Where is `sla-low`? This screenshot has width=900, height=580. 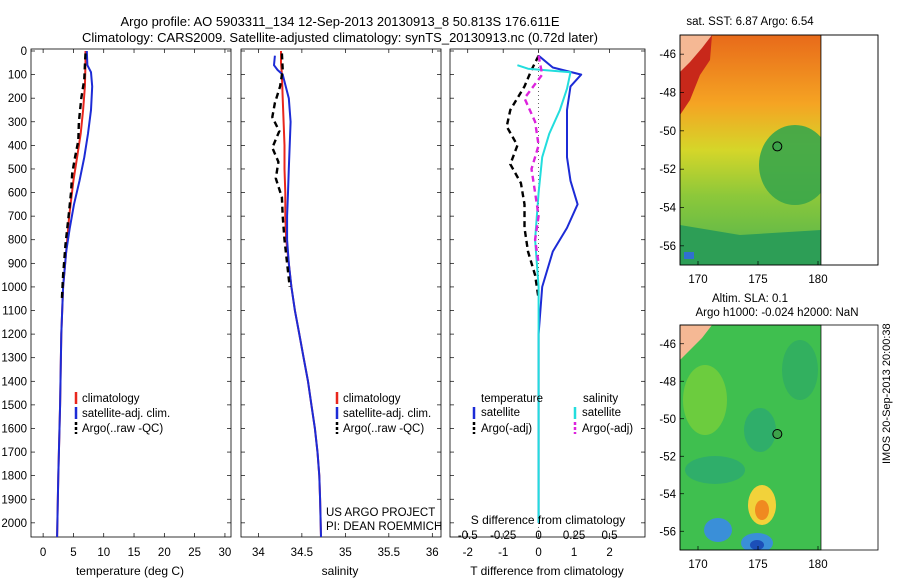
sla-low is located at coordinates (718, 530).